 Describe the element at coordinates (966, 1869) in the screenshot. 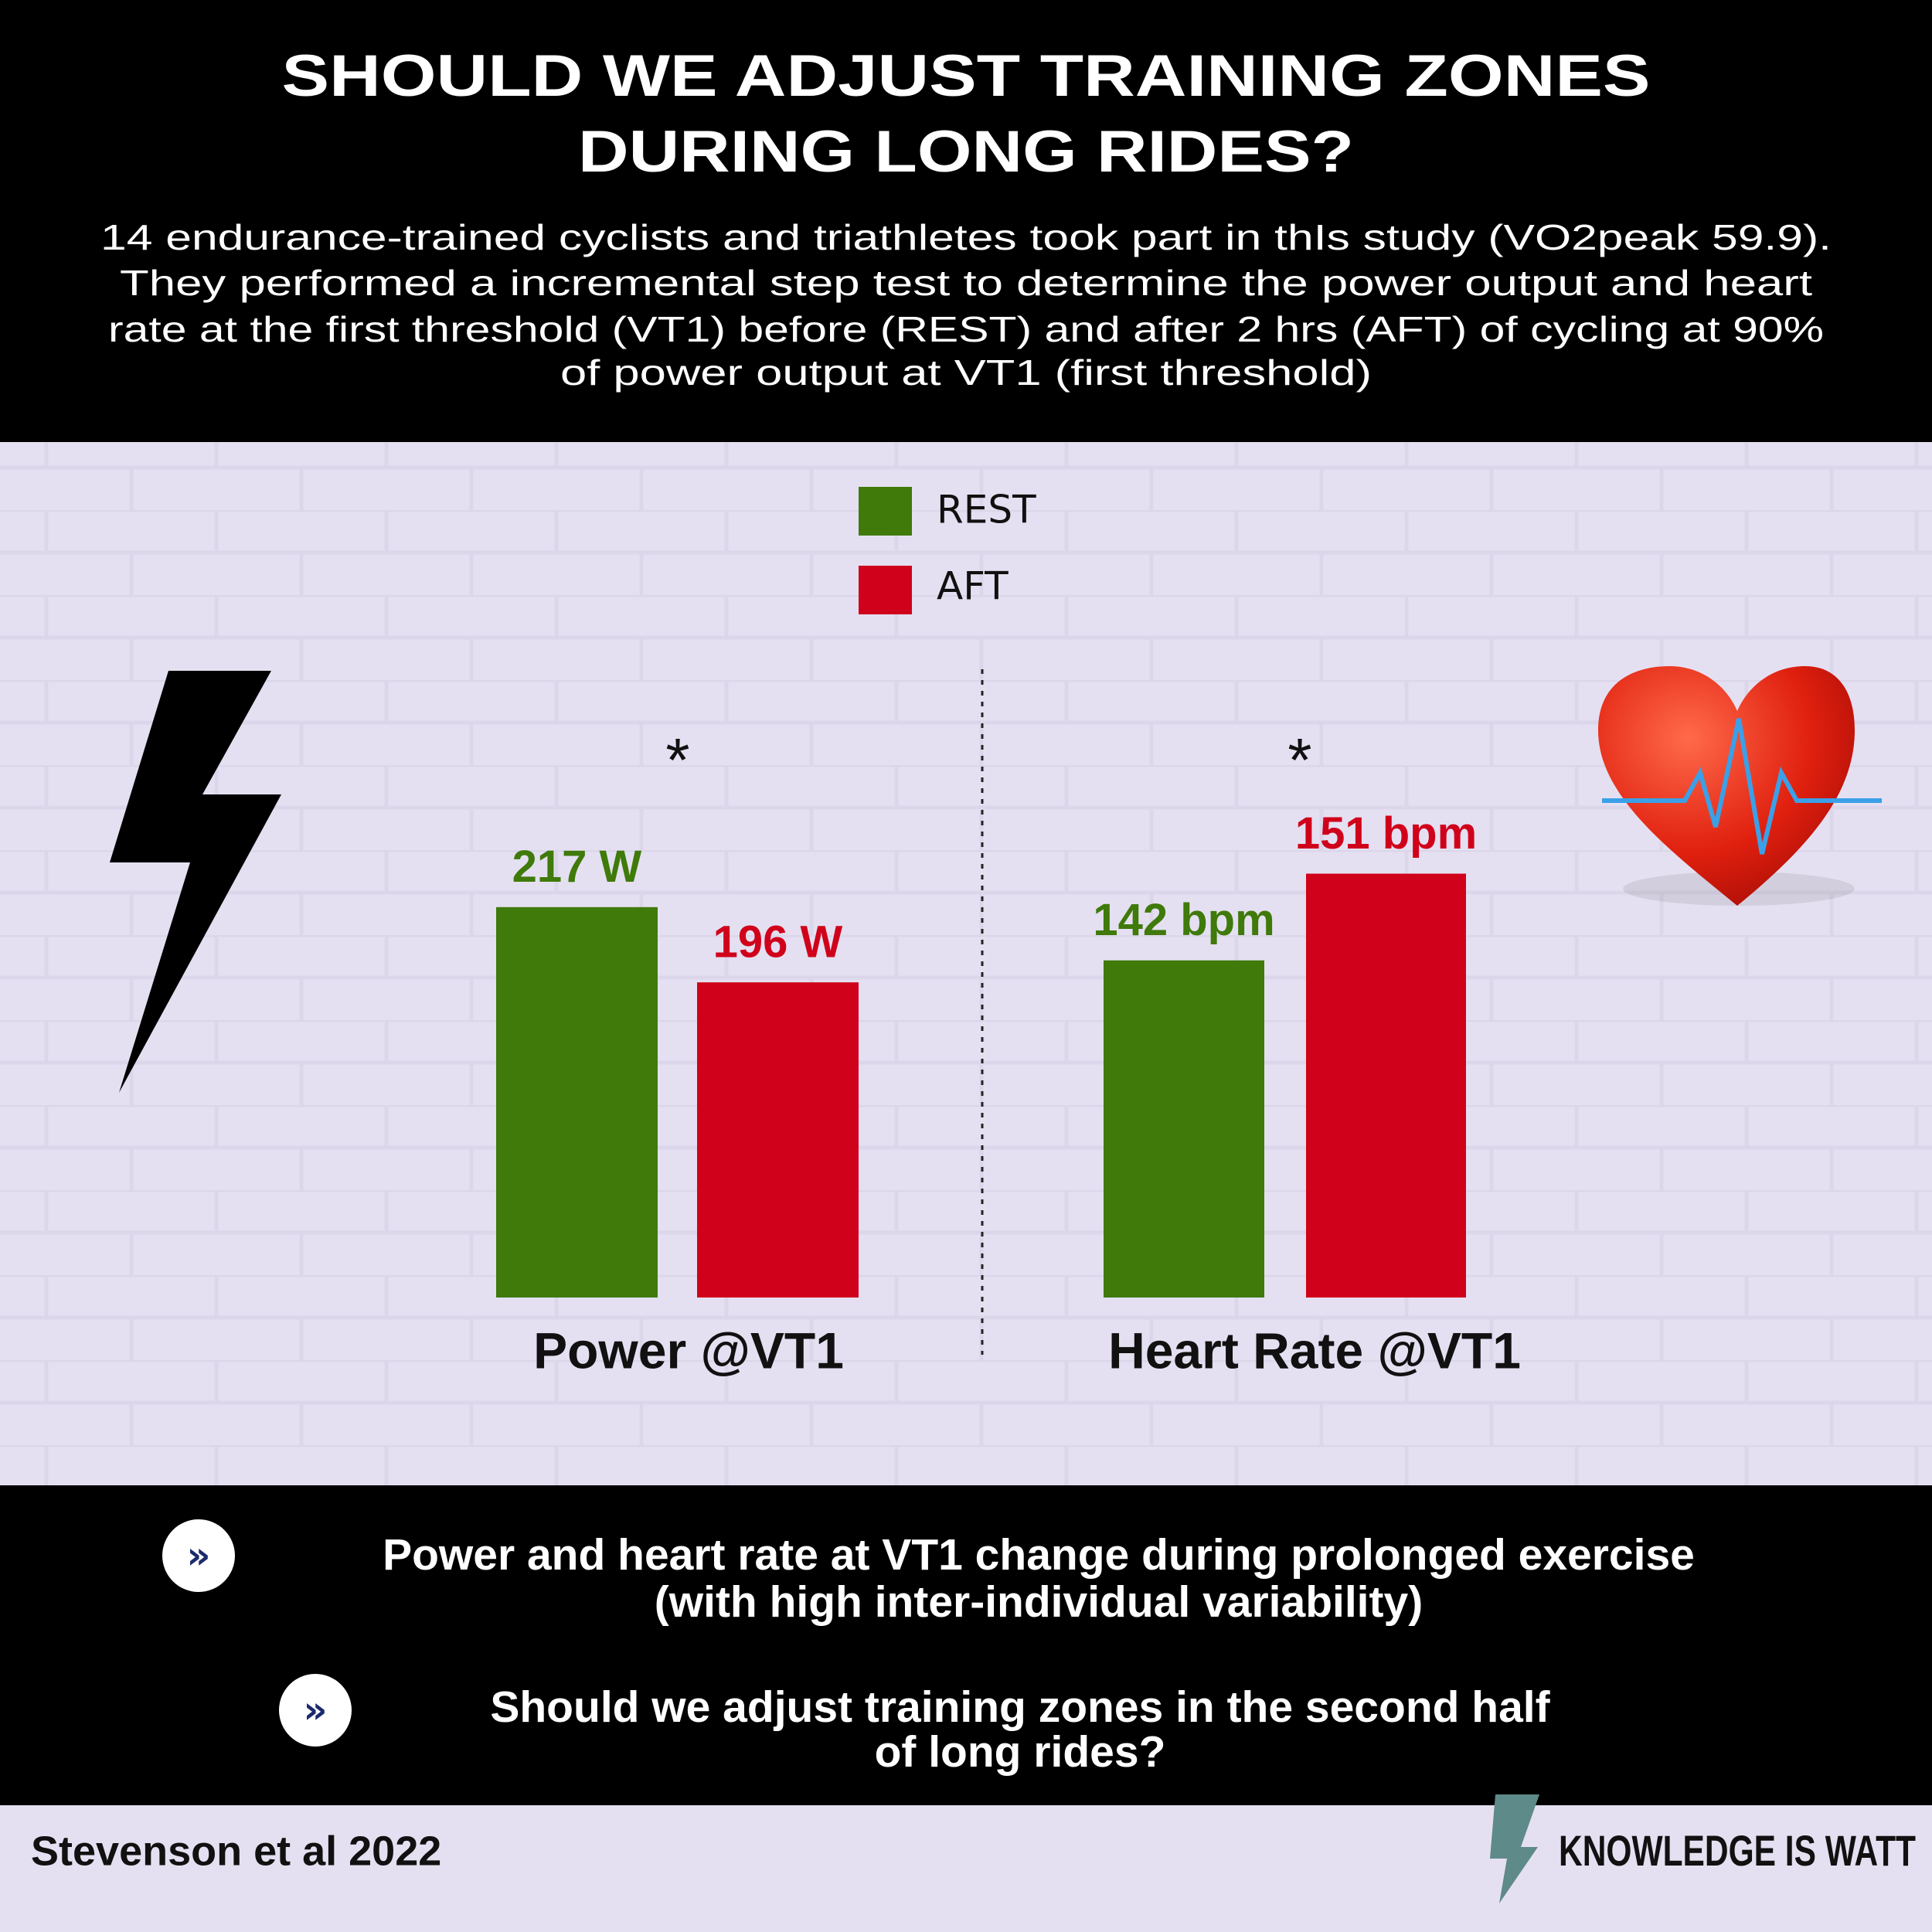

I see `footer-band` at that location.